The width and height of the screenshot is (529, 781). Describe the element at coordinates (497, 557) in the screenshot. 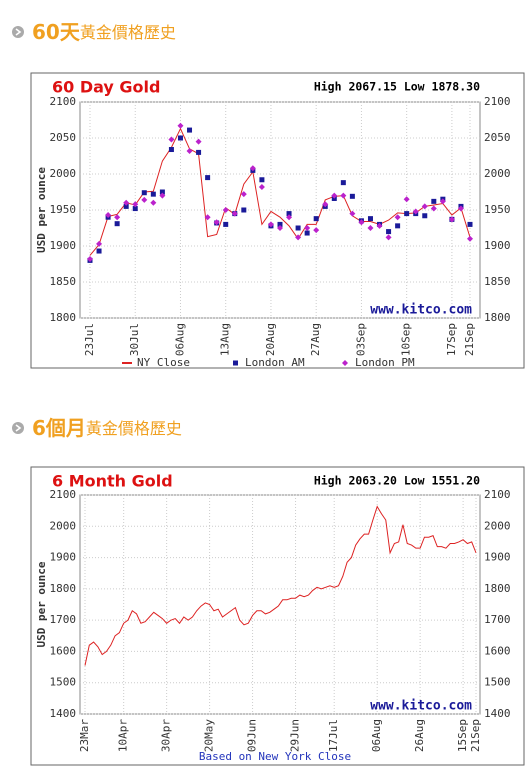

I see `y-tick-label-right: 1900` at that location.